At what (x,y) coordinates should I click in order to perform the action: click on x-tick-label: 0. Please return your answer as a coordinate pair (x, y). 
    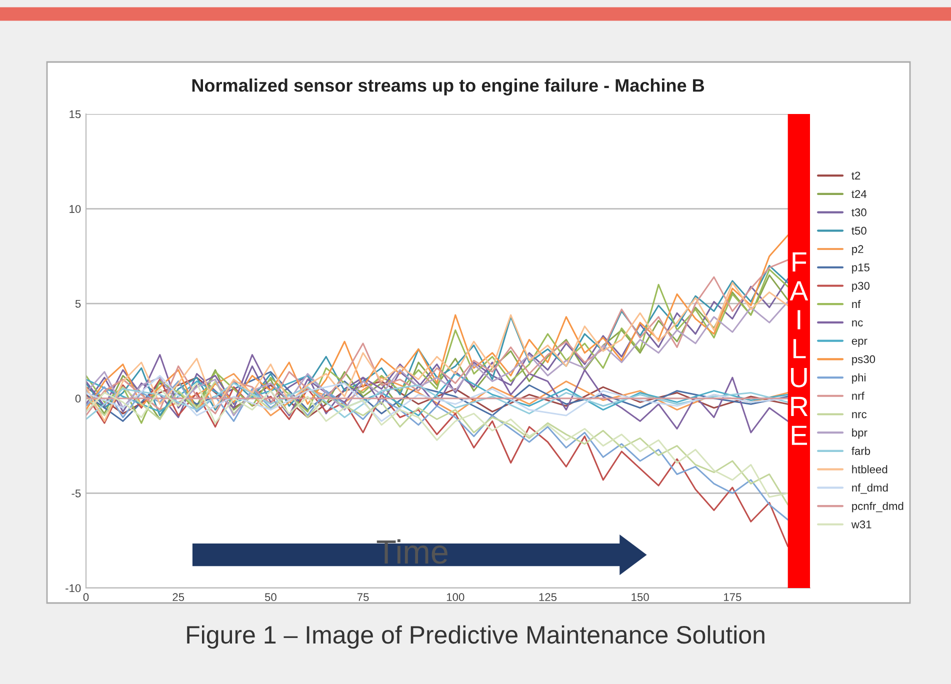
    Looking at the image, I should click on (86, 597).